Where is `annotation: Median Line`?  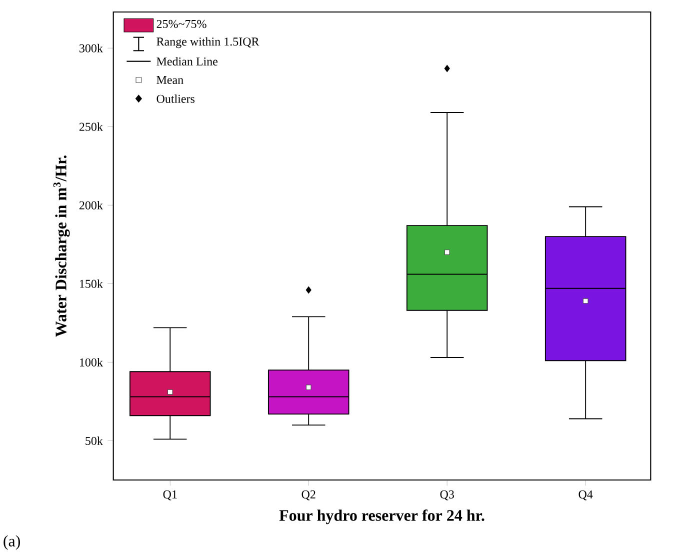
annotation: Median Line is located at coordinates (187, 61).